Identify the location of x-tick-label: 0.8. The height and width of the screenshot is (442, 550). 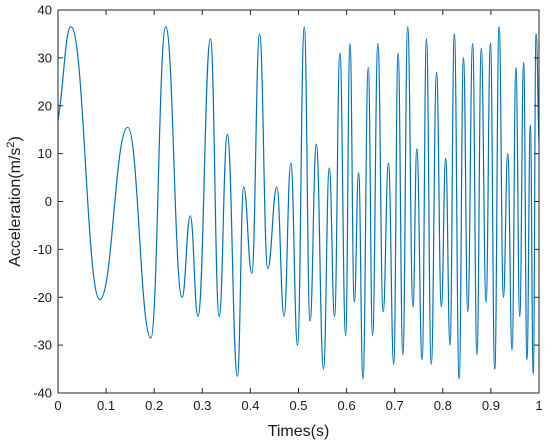
(443, 405).